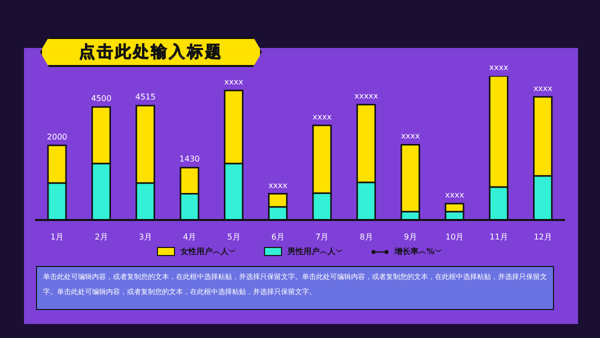 The width and height of the screenshot is (600, 338). What do you see at coordinates (57, 137) in the screenshot?
I see `annotation: 2000` at bounding box center [57, 137].